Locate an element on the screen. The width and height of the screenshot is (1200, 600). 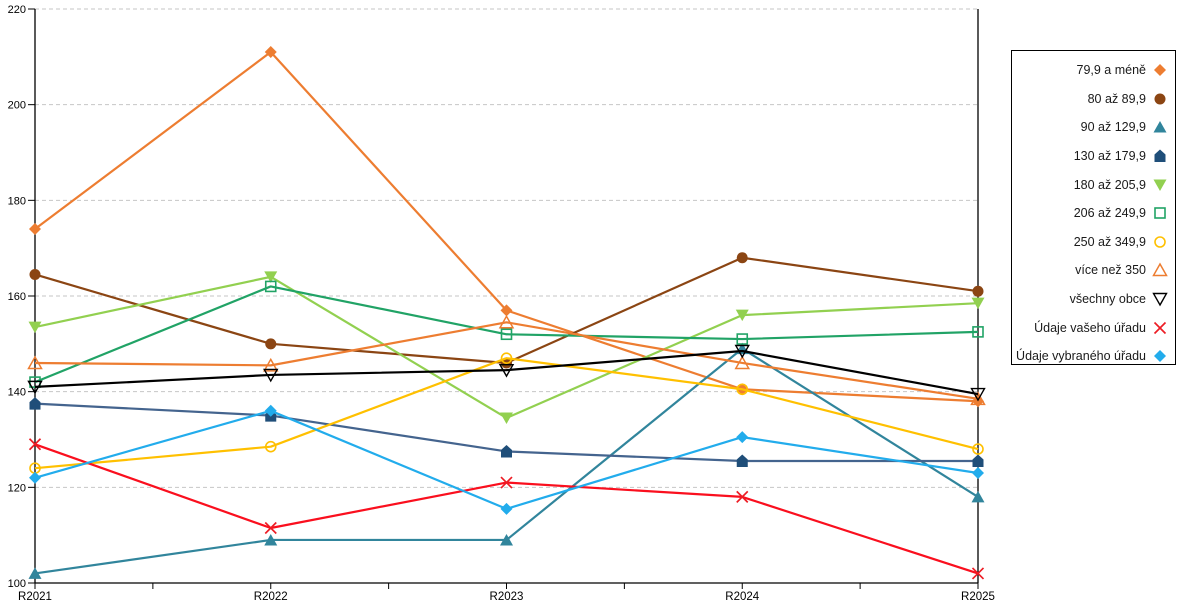
y-axis-tick-label: 140 is located at coordinates (17, 393).